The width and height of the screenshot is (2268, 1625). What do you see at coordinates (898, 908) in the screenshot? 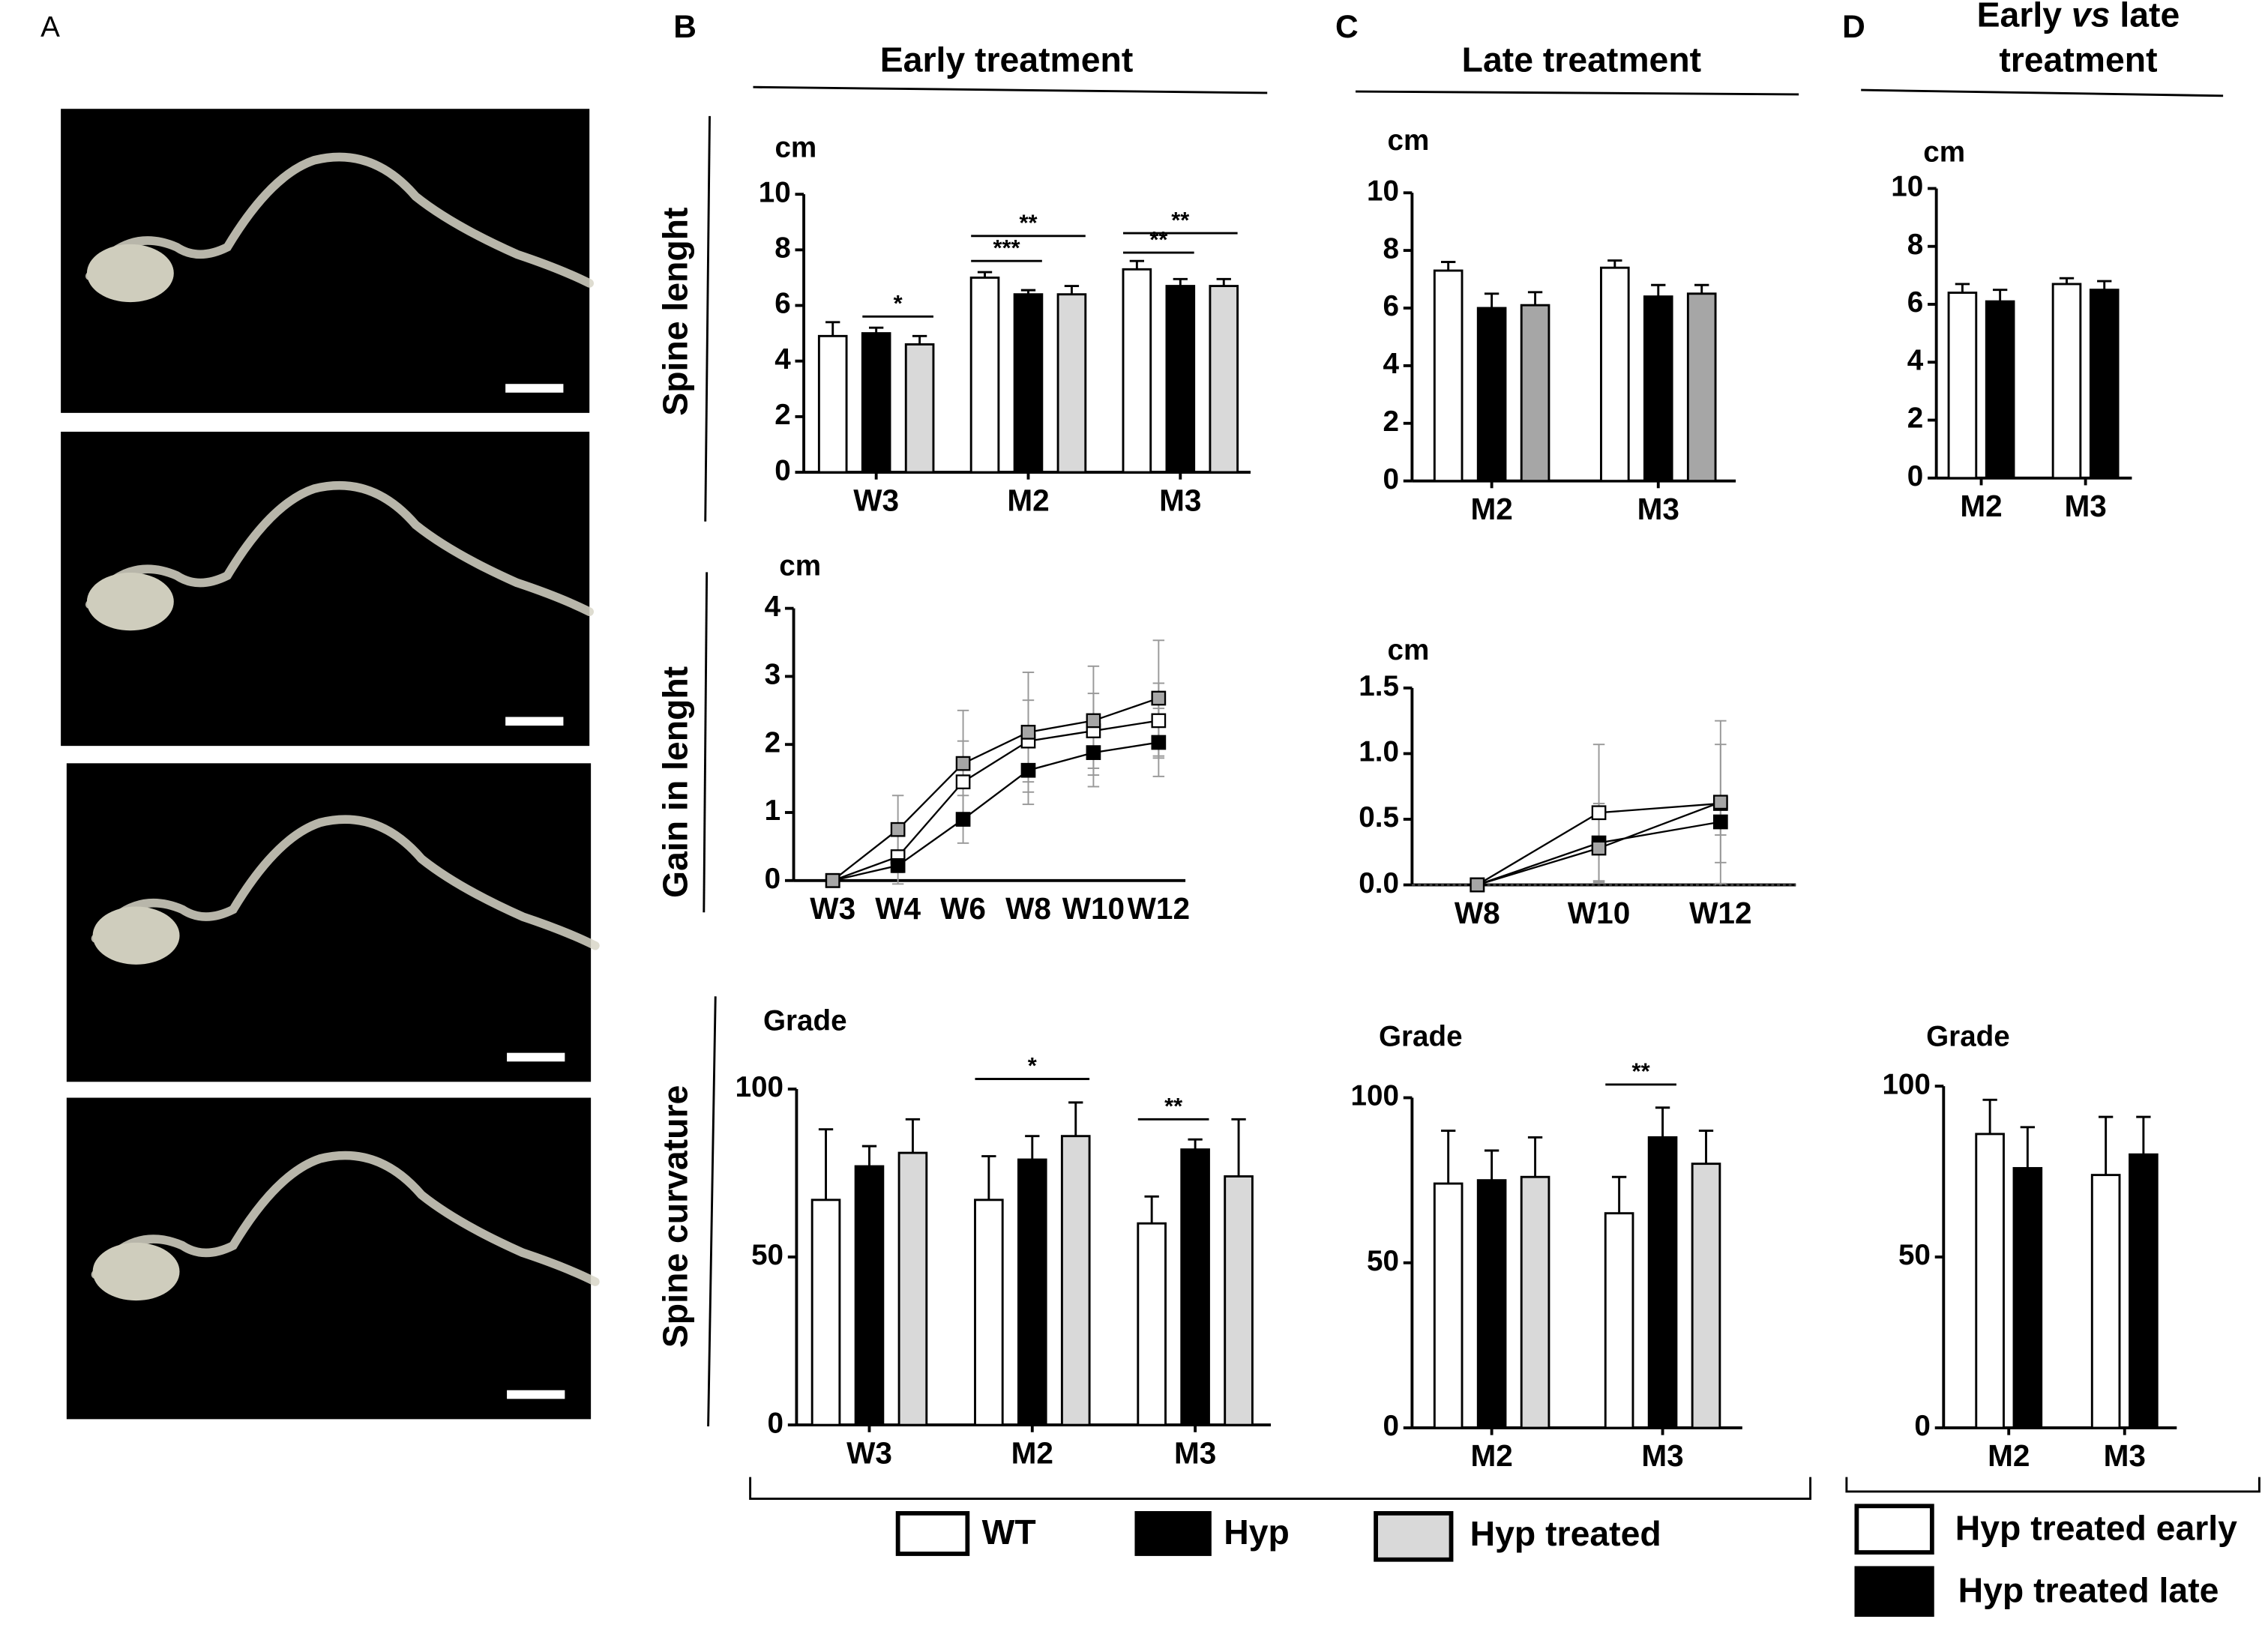
I see `x-tick-label: W4` at bounding box center [898, 908].